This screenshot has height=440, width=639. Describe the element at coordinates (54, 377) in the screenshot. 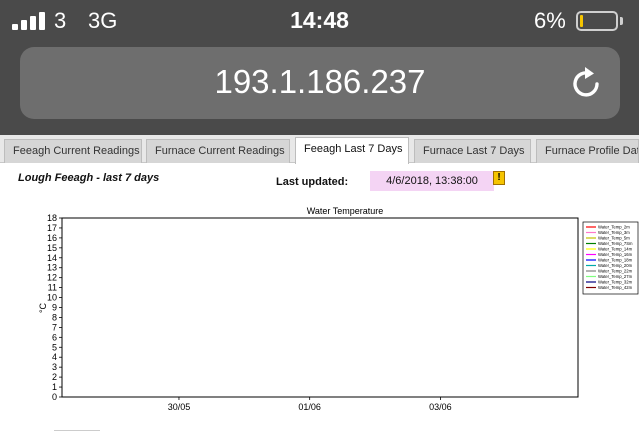

I see `y-tick-label: 2` at that location.